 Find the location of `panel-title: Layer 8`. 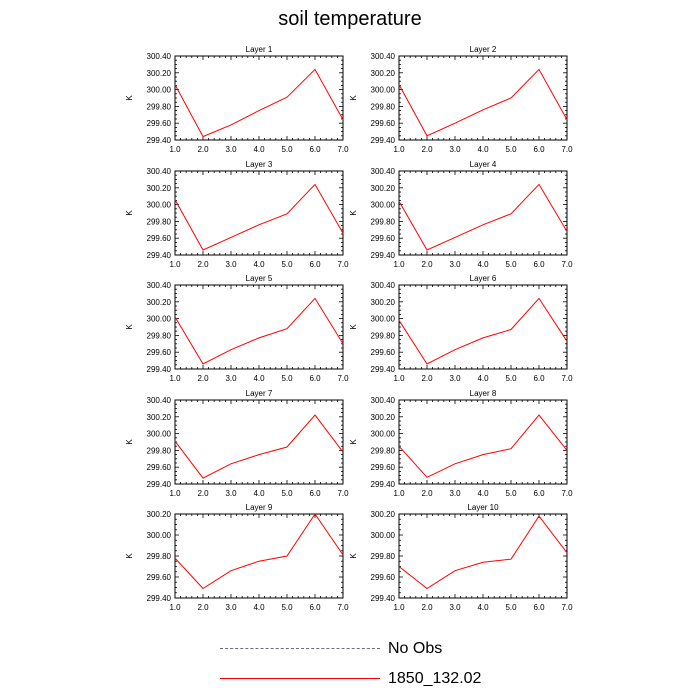

panel-title: Layer 8 is located at coordinates (483, 393).